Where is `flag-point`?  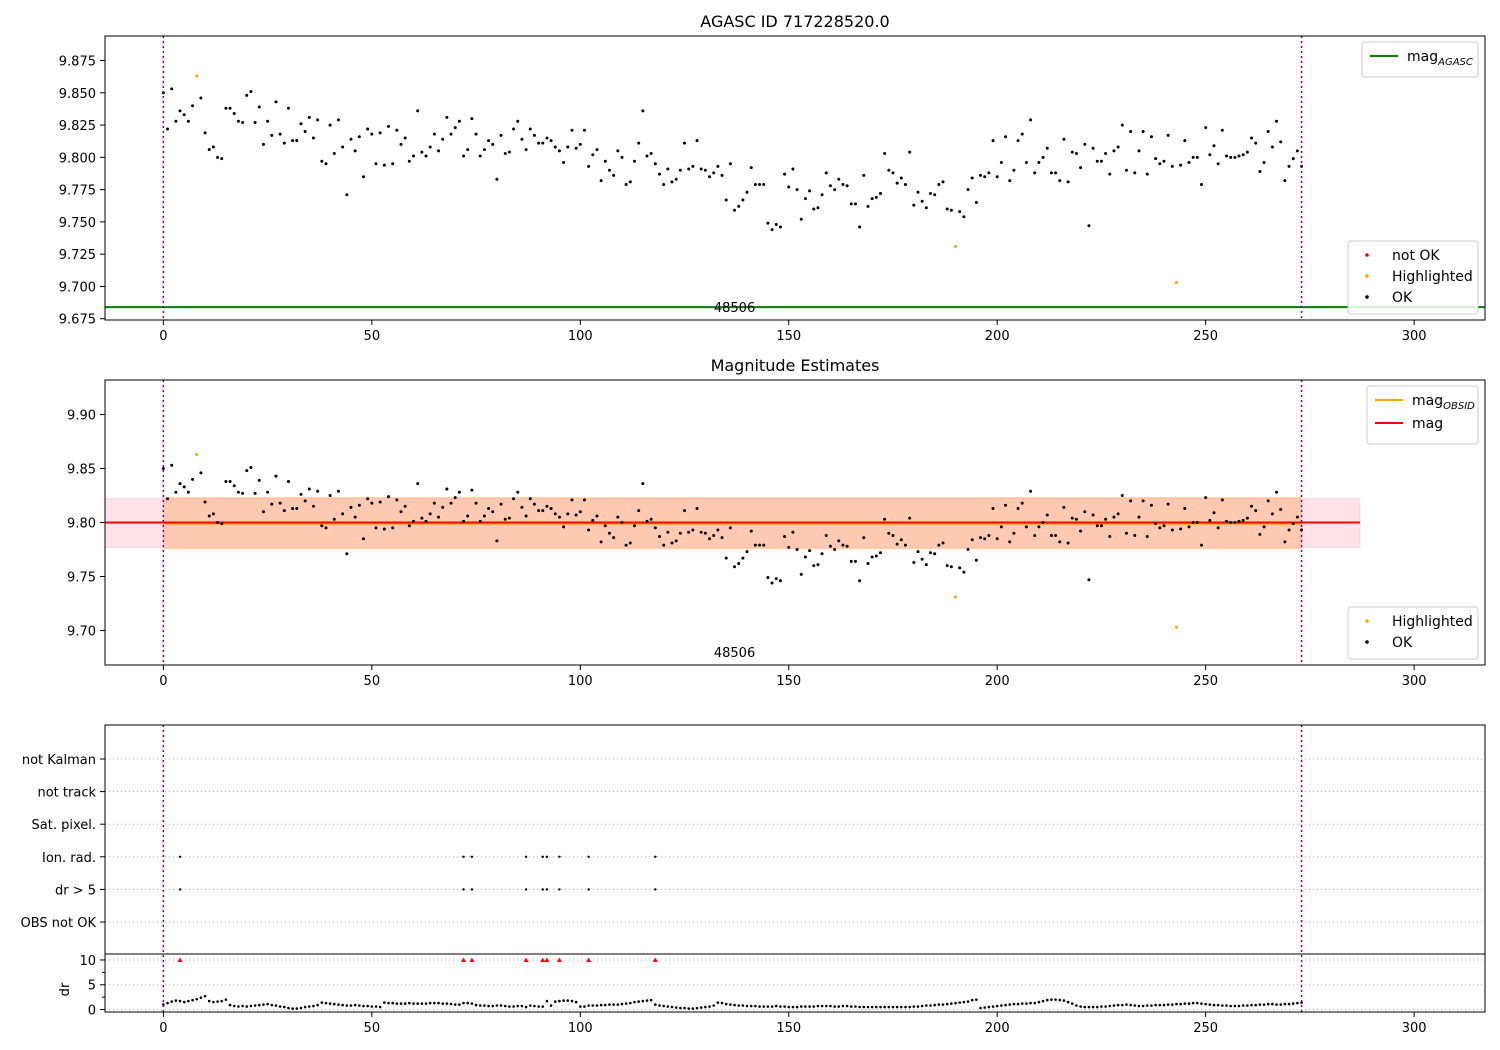 flag-point is located at coordinates (463, 856).